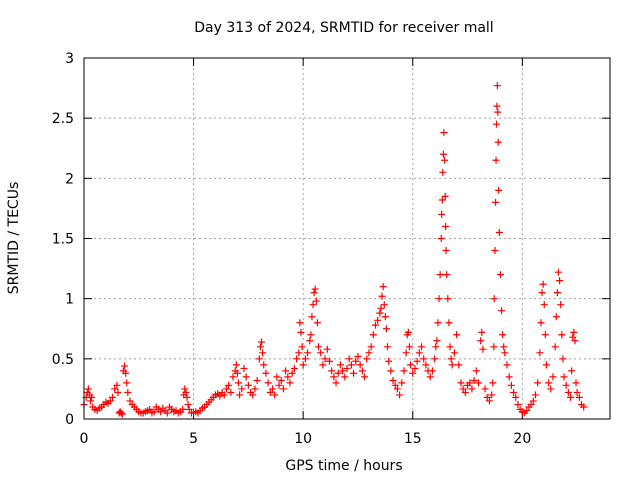 The width and height of the screenshot is (640, 480). Describe the element at coordinates (343, 466) in the screenshot. I see `x-axis-label: GPS time / hours` at that location.